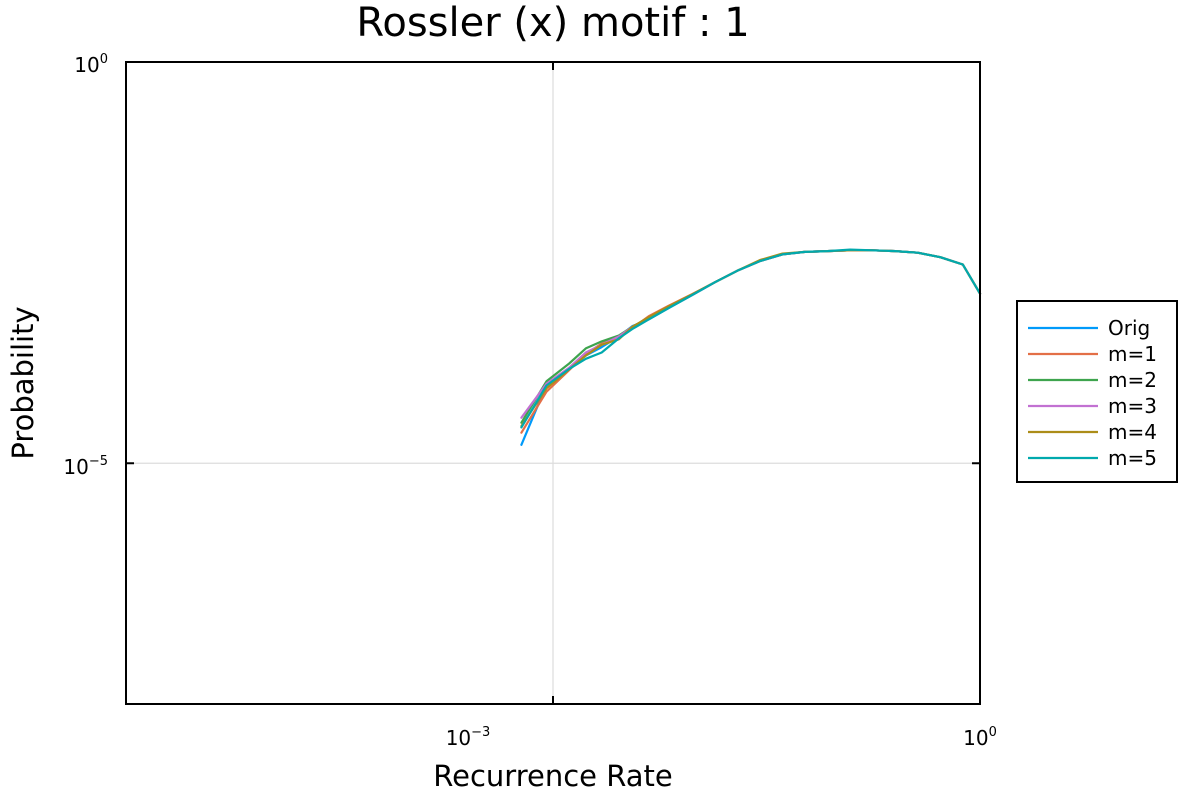 This screenshot has height=800, width=1200. Describe the element at coordinates (552, 776) in the screenshot. I see `x-axis-label: Recurrence Rate` at that location.